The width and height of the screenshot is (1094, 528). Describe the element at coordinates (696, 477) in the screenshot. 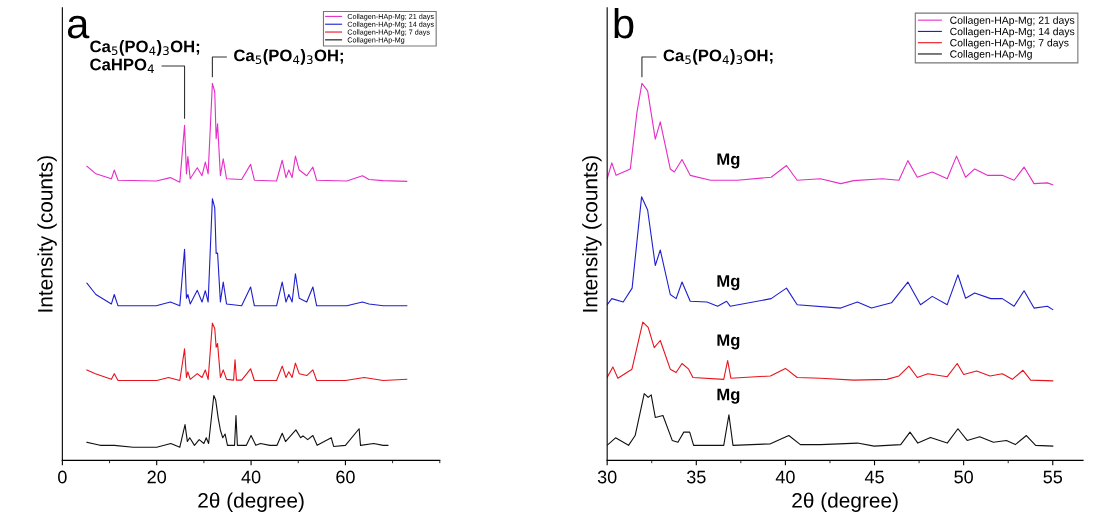

I see `x-tick-label: 35` at that location.